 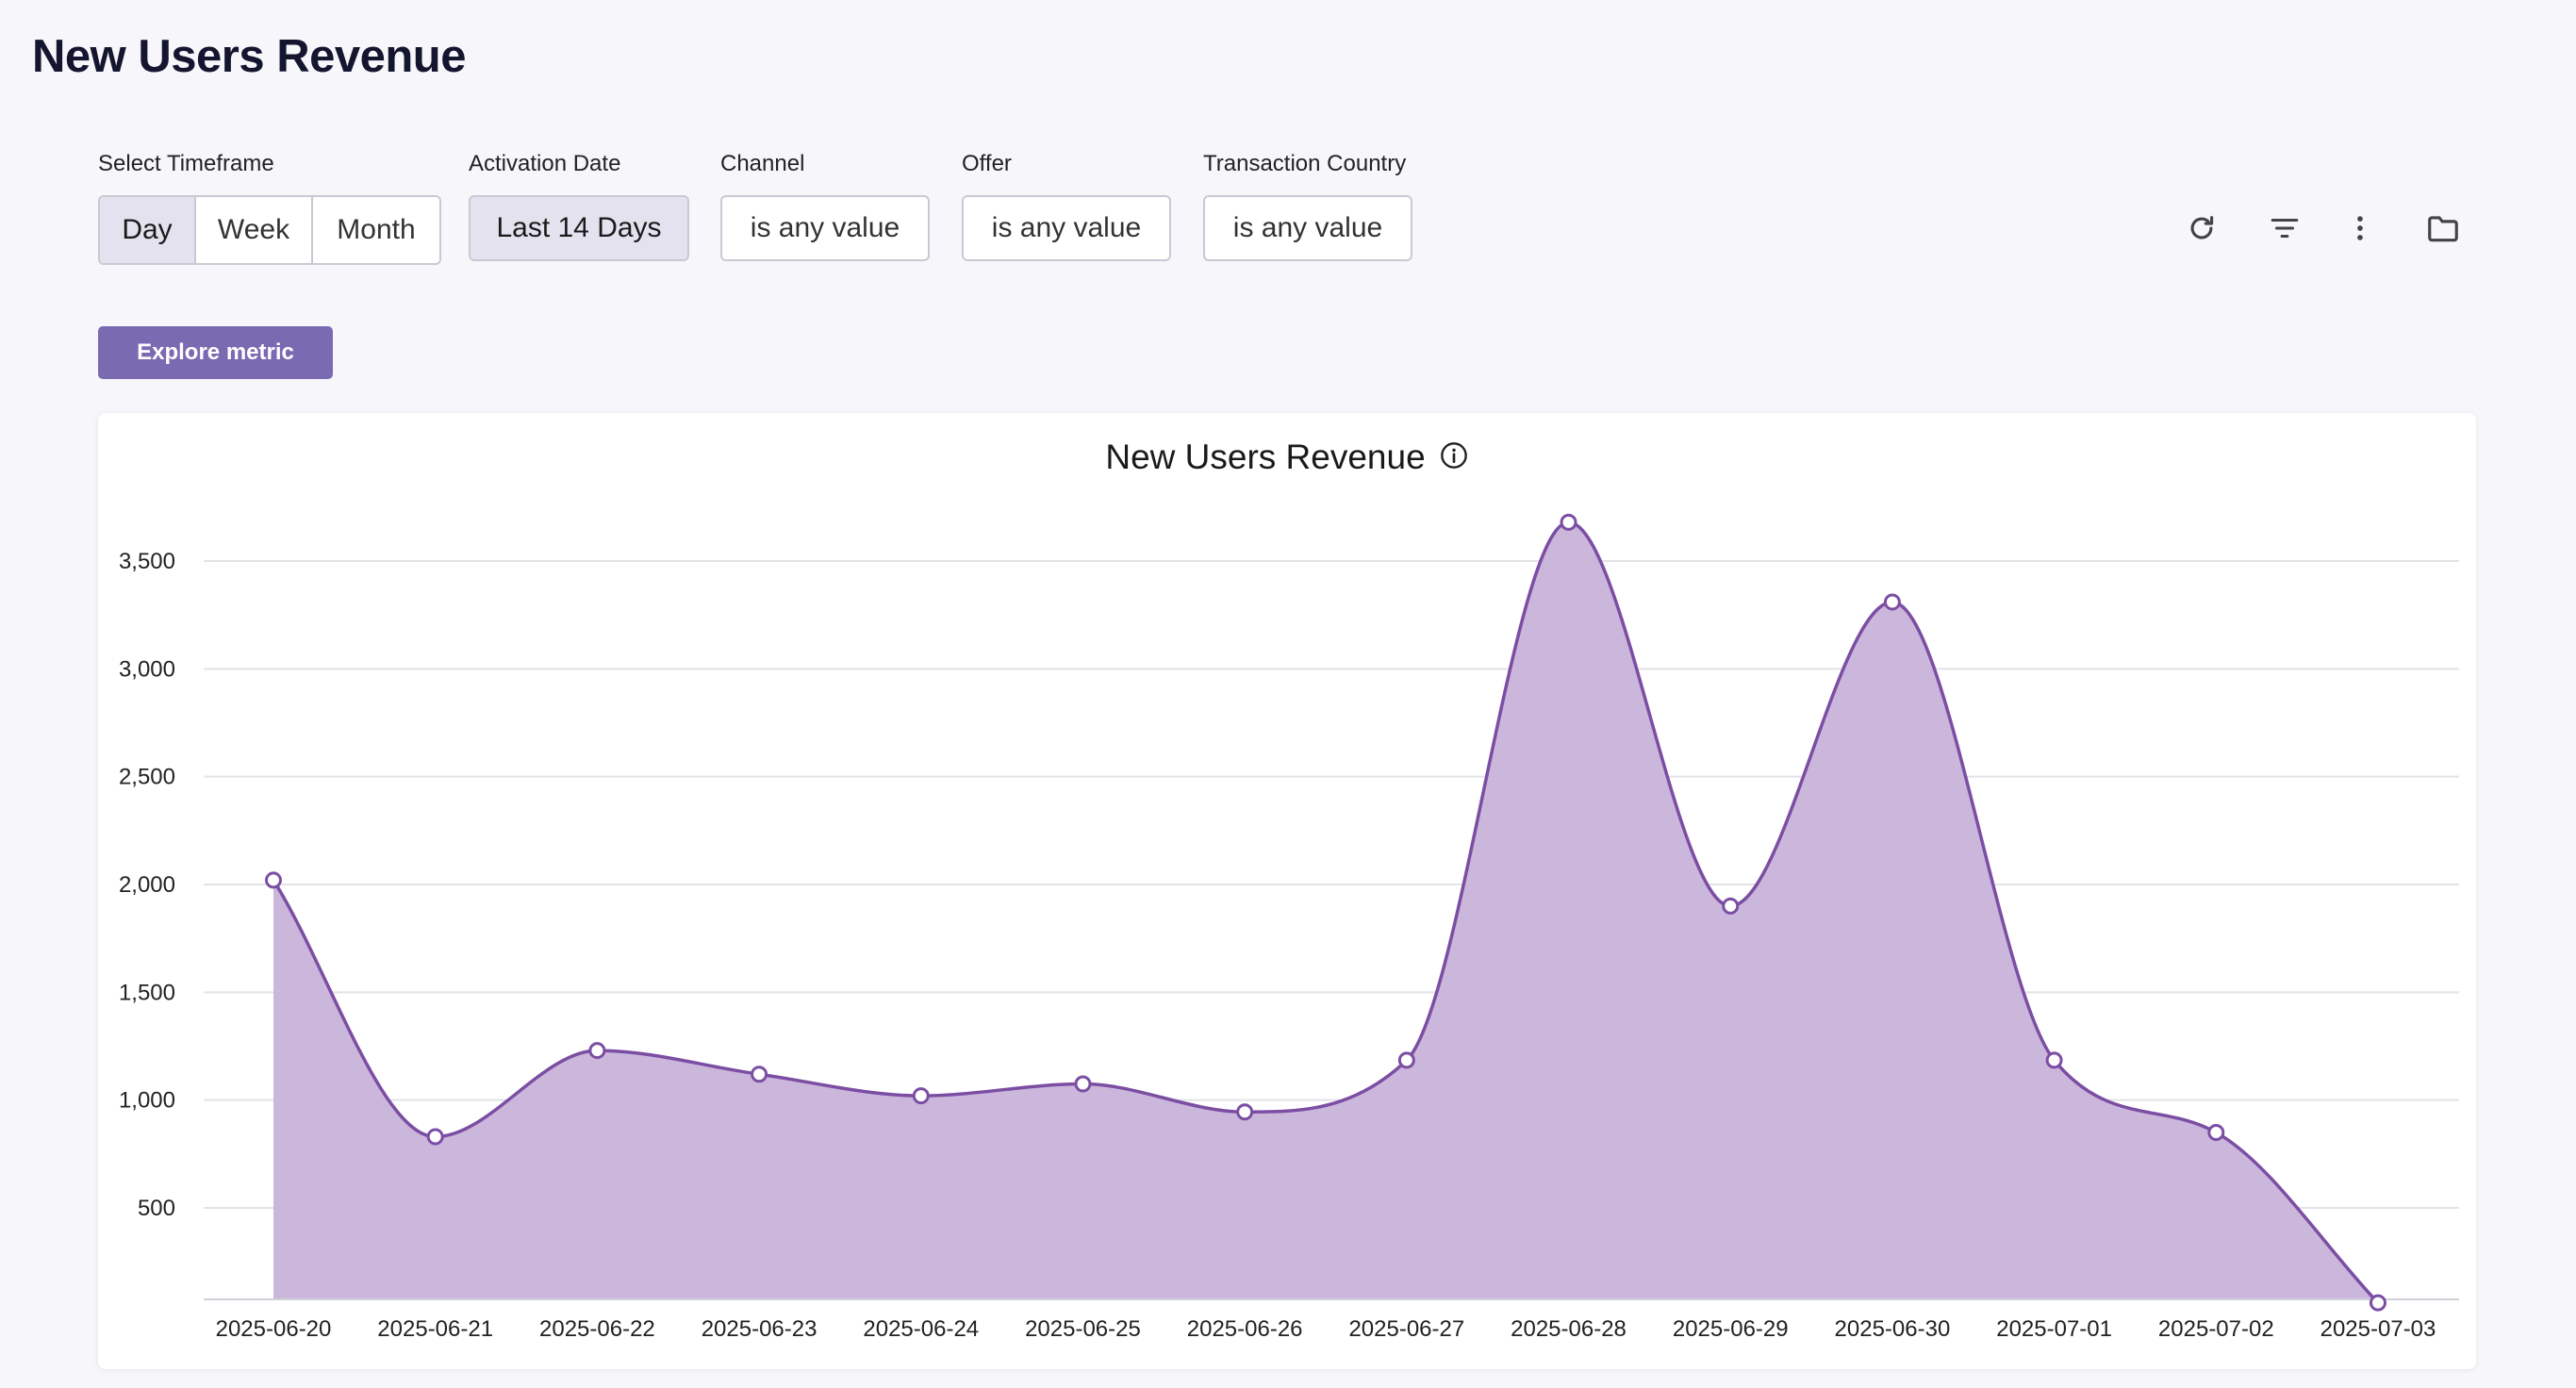 What do you see at coordinates (249, 56) in the screenshot?
I see `page-title: New Users Revenue` at bounding box center [249, 56].